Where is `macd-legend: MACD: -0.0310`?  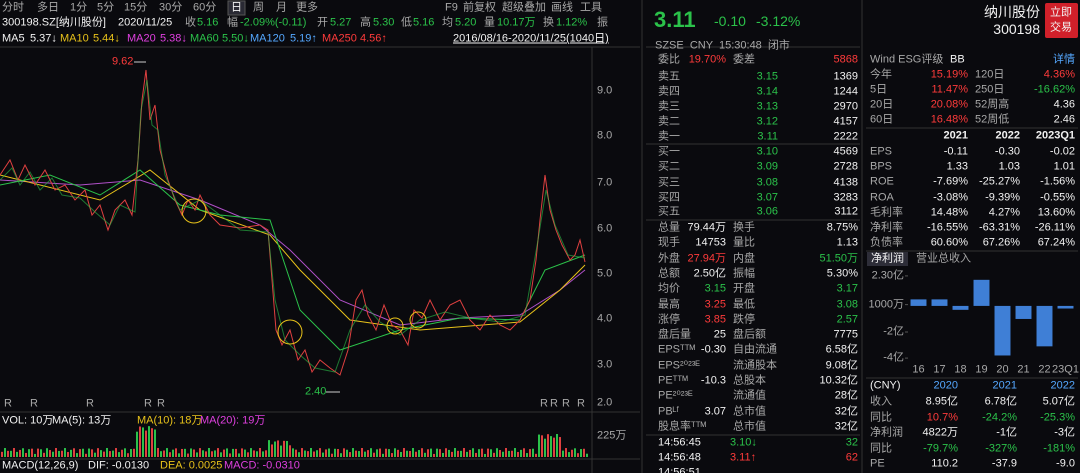
macd-legend: MACD: -0.0310 is located at coordinates (262, 465).